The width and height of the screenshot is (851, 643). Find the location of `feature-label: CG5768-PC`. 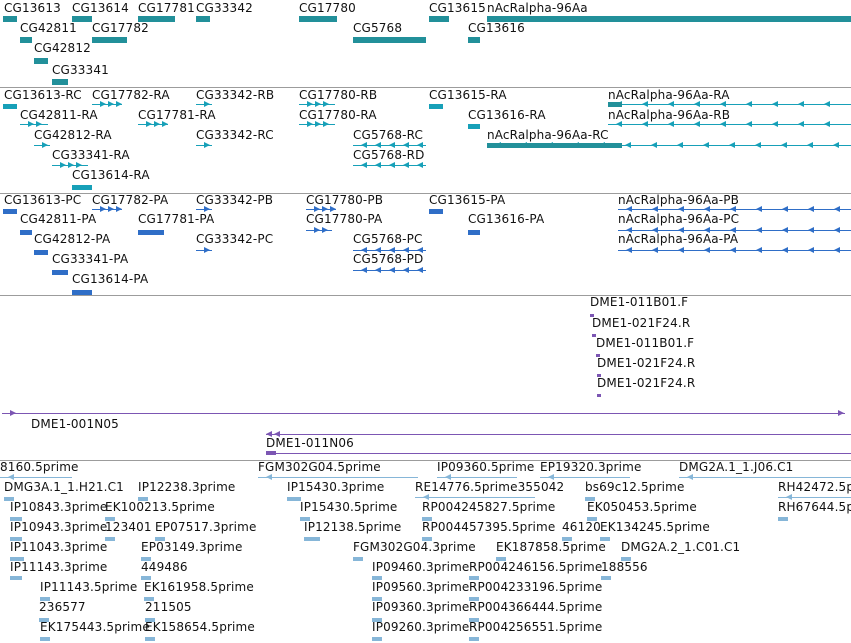

feature-label: CG5768-PC is located at coordinates (388, 239).